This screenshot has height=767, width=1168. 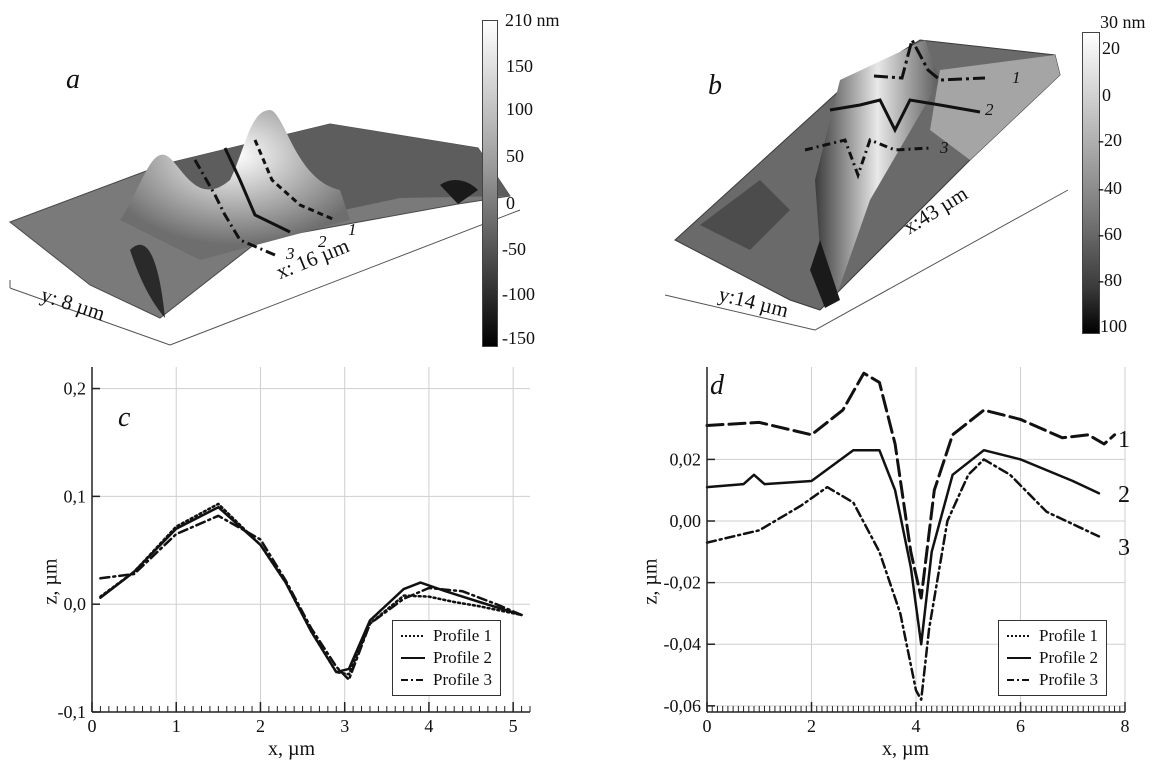 What do you see at coordinates (1125, 726) in the screenshot?
I see `x-tick-label: 8` at bounding box center [1125, 726].